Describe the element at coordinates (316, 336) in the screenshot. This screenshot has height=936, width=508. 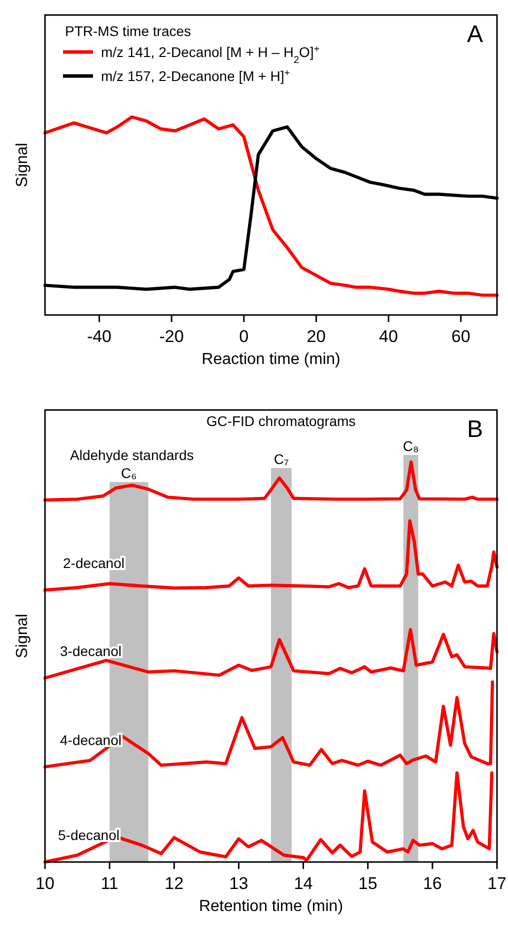
I see `x-tick-label: 20` at that location.